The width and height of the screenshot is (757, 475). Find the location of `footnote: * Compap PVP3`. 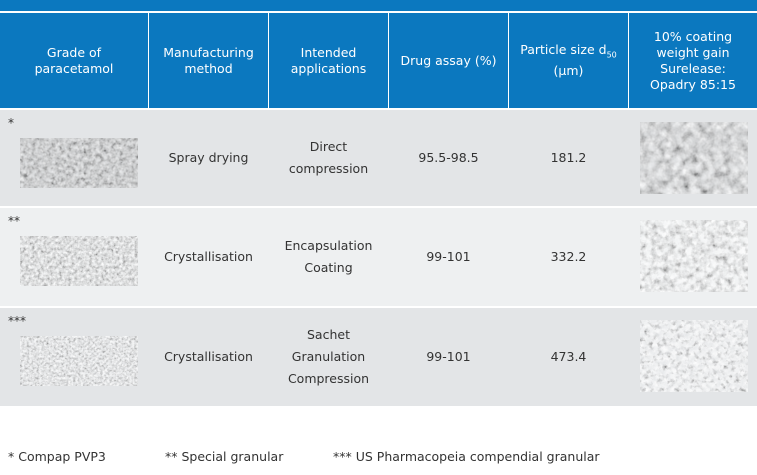

footnote: * Compap PVP3 is located at coordinates (57, 456).